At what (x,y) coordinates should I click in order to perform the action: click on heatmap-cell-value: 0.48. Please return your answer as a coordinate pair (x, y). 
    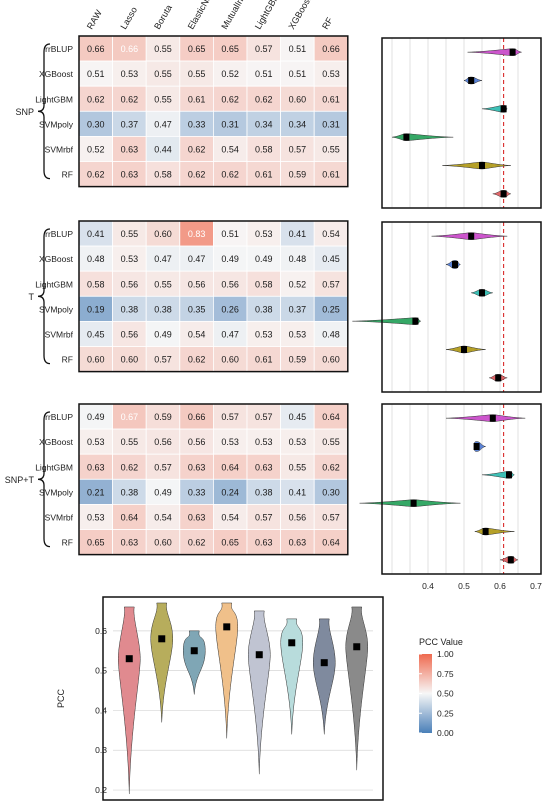
    Looking at the image, I should click on (331, 334).